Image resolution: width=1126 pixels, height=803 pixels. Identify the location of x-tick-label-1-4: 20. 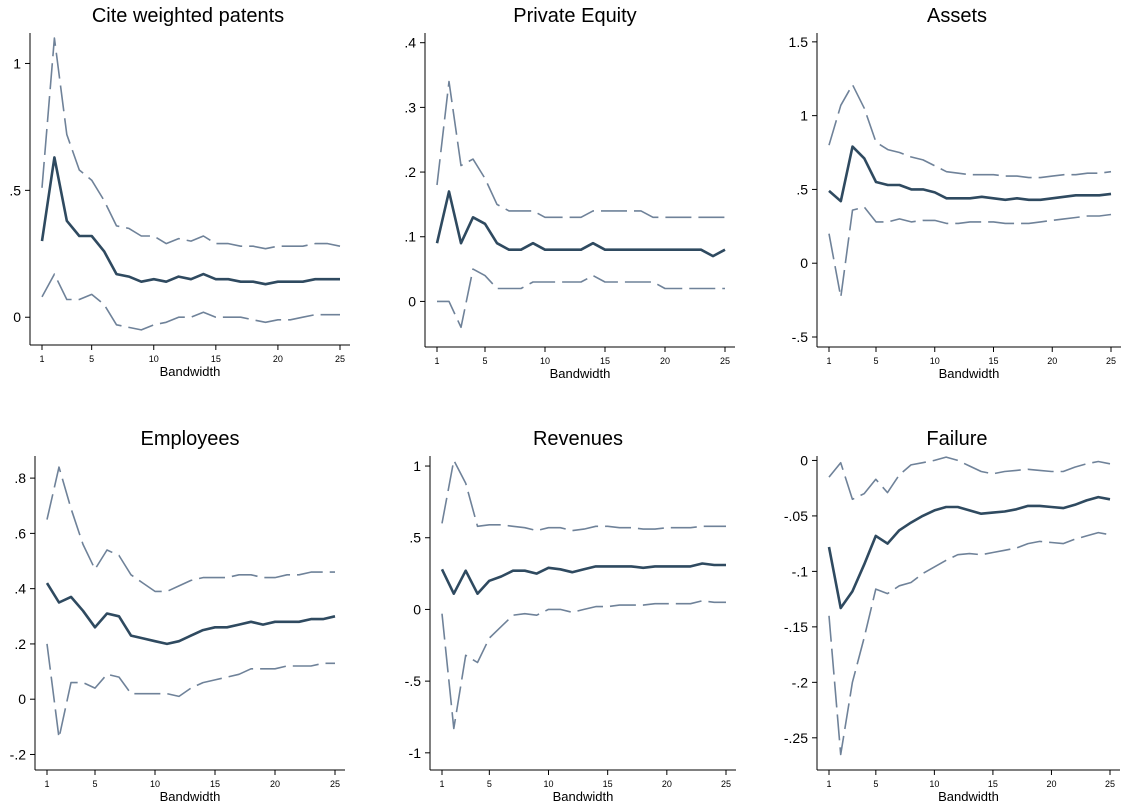
(665, 361).